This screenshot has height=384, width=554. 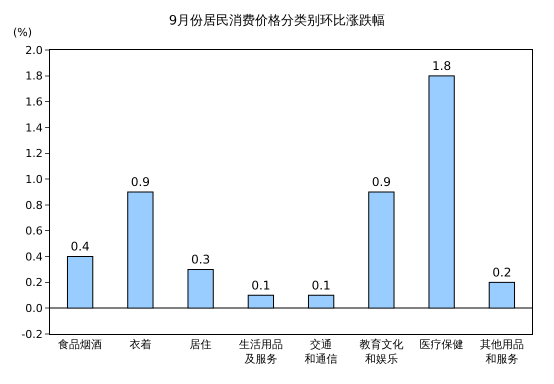 I want to click on y-tick-label: 0.6, so click(x=34, y=231).